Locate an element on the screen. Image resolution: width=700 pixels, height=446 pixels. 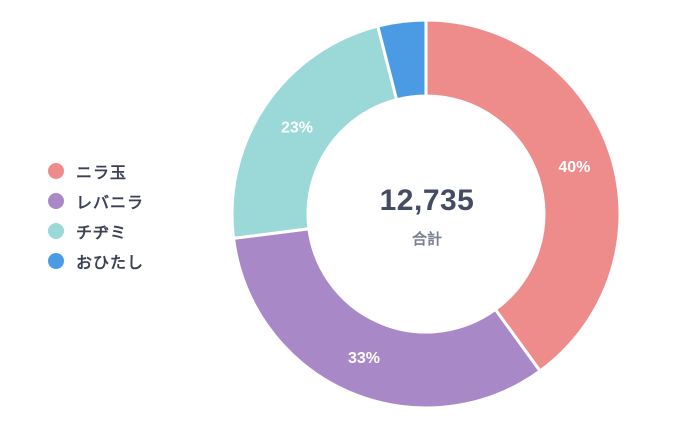
legend-label: おひたし is located at coordinates (110, 262).